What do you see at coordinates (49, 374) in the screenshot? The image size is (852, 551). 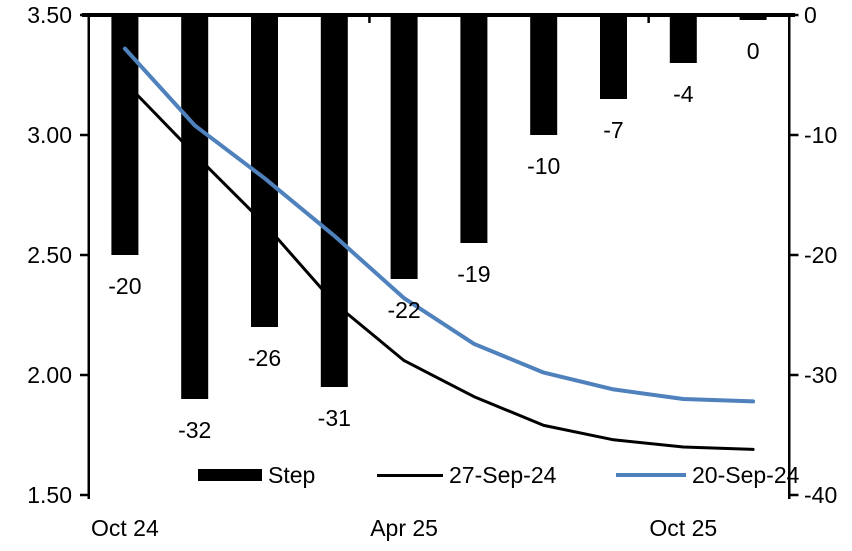 I see `left-axis-tick-label: 2.00` at bounding box center [49, 374].